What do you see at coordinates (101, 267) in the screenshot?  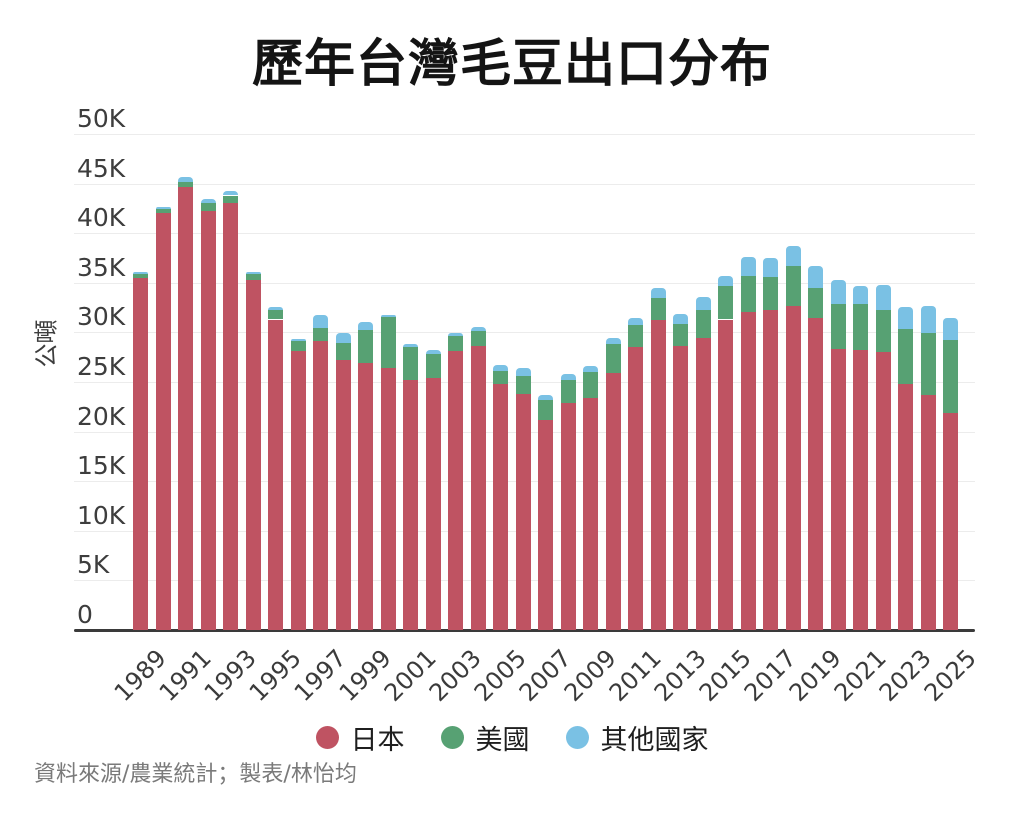 I see `y-tick-label-35K: 35K` at bounding box center [101, 267].